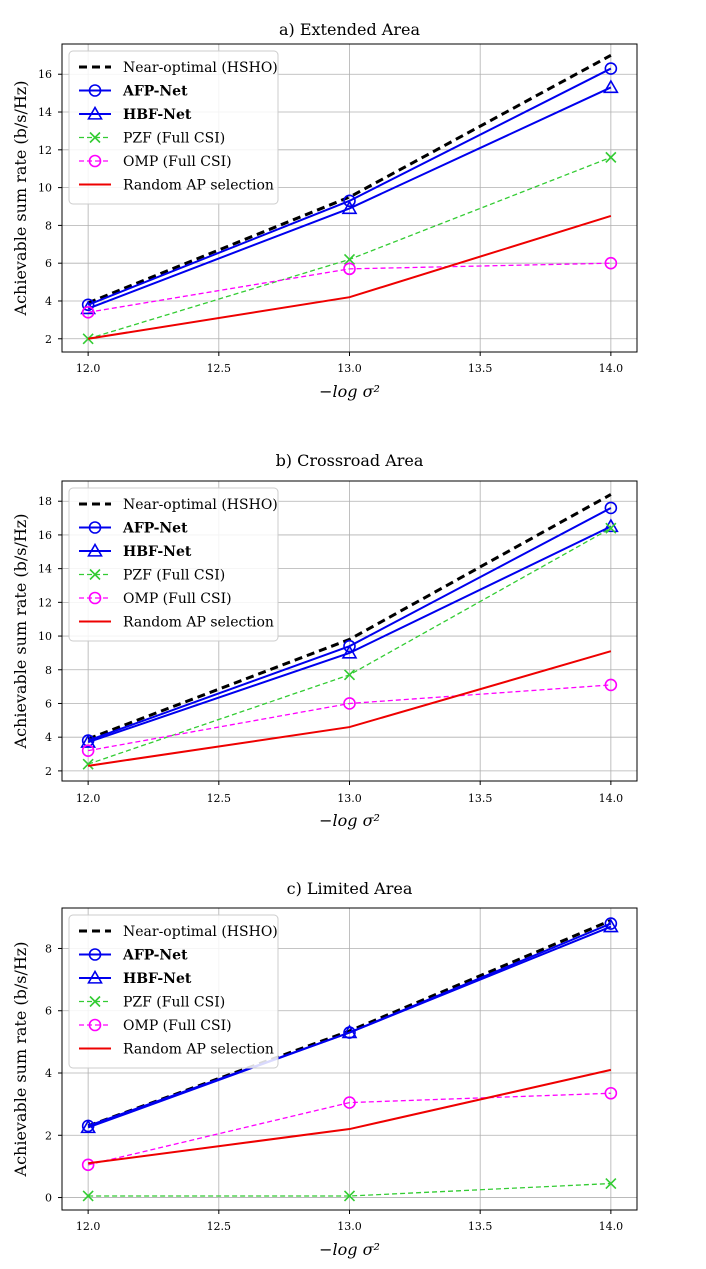 This screenshot has width=706, height=1269. I want to click on y-tick-label: 18, so click(45, 501).